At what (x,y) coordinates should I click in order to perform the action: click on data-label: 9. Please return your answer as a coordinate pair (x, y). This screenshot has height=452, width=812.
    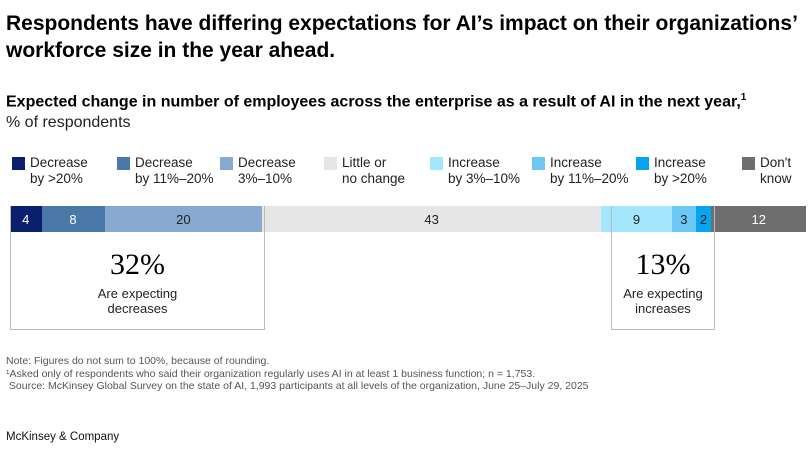
    Looking at the image, I should click on (636, 219).